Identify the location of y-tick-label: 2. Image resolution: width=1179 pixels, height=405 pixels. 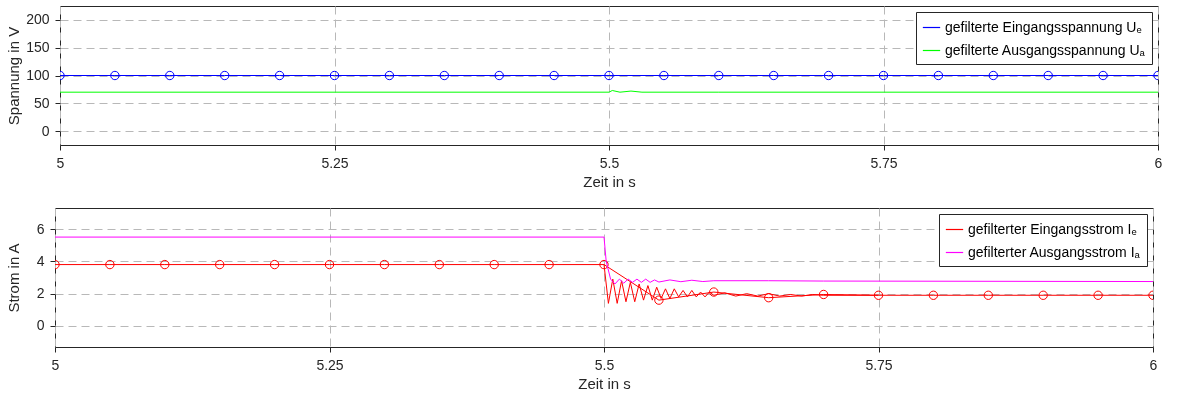
(40, 293).